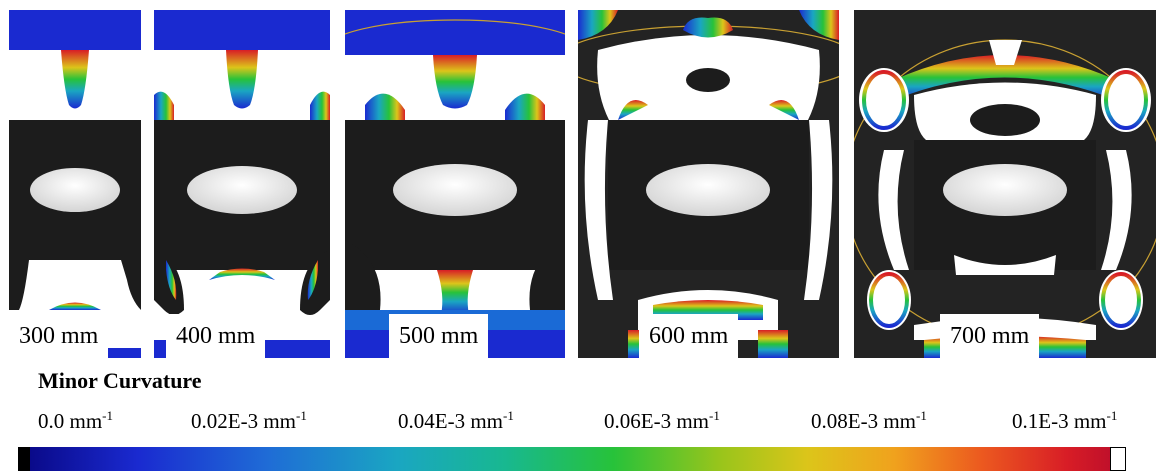 The width and height of the screenshot is (1164, 471). I want to click on colorbar-max-swatch, so click(1118, 459).